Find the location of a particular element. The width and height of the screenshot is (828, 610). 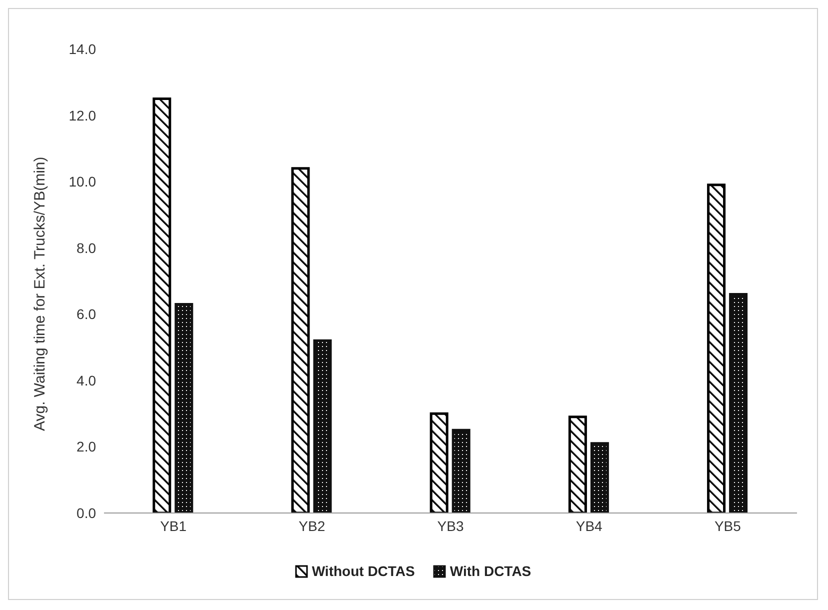

x-tick-label: YB4 is located at coordinates (589, 526).